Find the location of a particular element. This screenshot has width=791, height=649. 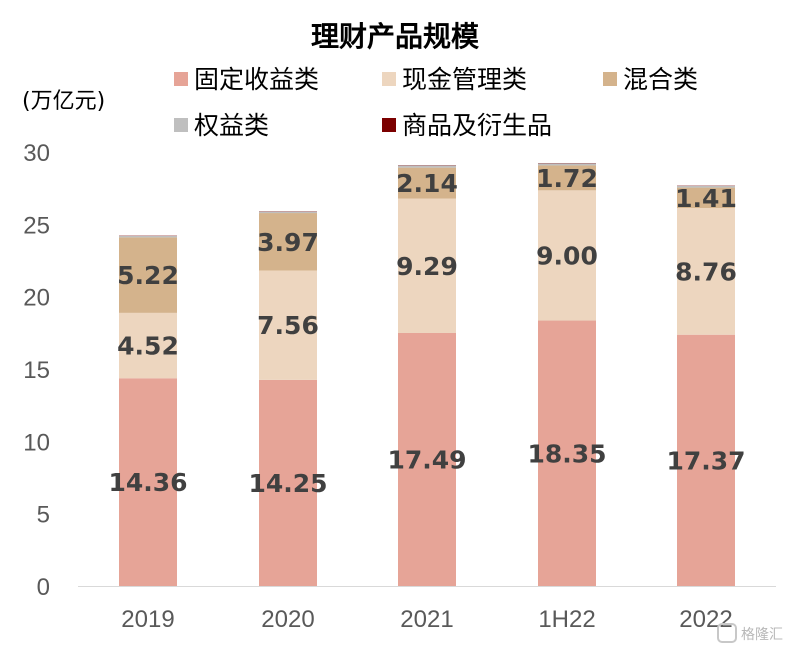

y-axis-unit-label: (万亿元) is located at coordinates (63, 101).